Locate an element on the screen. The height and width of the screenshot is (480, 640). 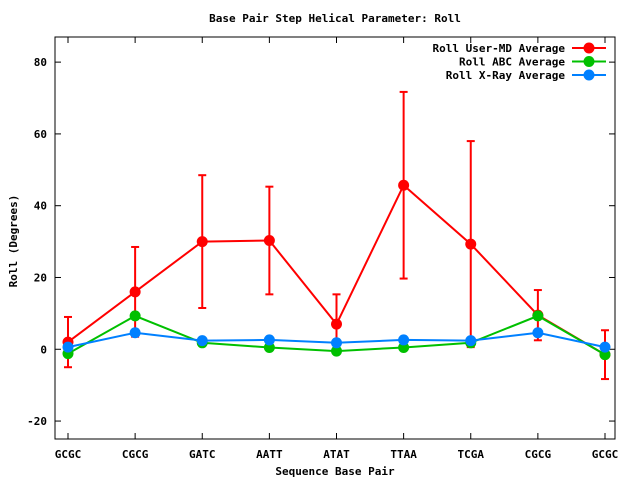
x-tick-label: ATAT is located at coordinates (336, 454).